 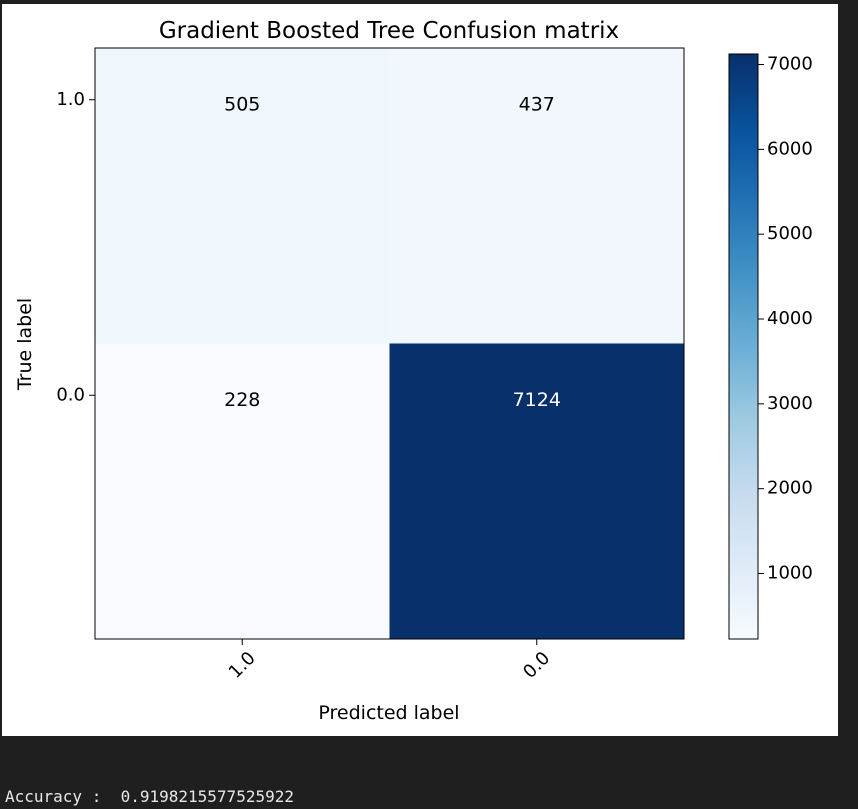 What do you see at coordinates (790, 64) in the screenshot?
I see `colorbar-tick-label: 7000` at bounding box center [790, 64].